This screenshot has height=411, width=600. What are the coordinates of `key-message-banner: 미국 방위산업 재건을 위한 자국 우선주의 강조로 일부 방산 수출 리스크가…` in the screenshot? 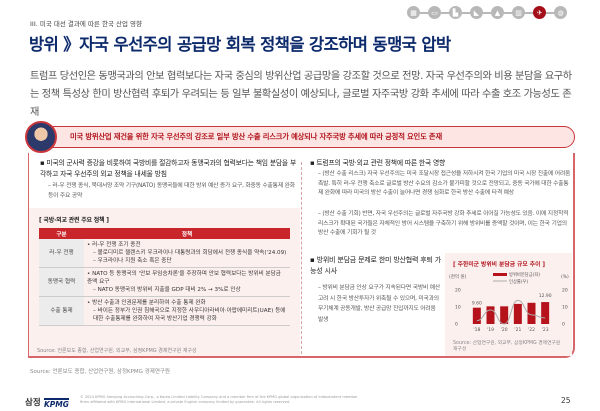 It's located at (307, 137).